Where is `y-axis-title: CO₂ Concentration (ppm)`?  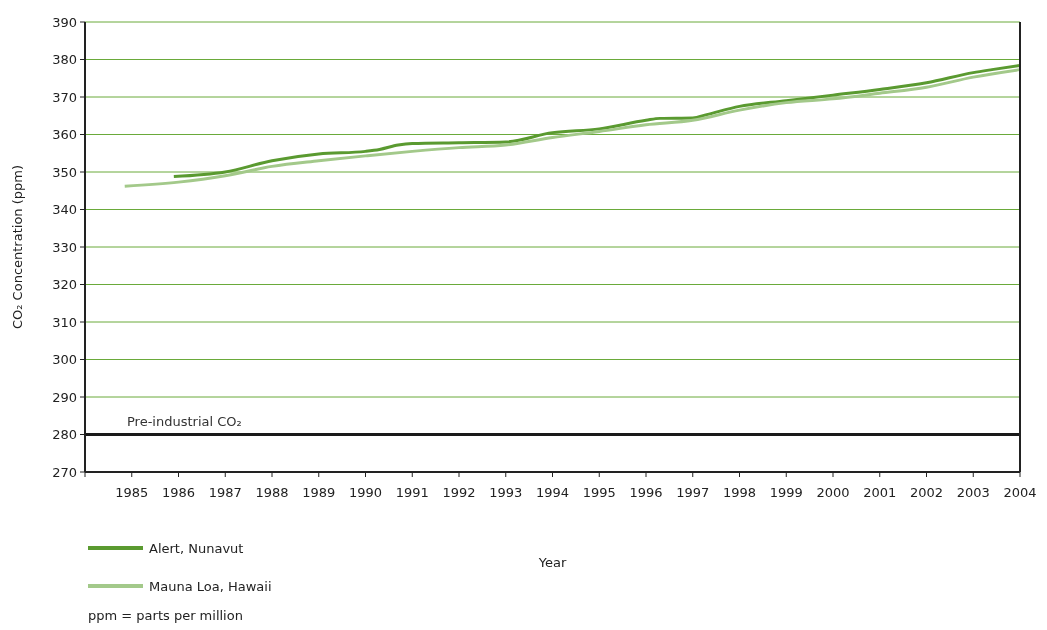
y-axis-title: CO₂ Concentration (ppm) is located at coordinates (17, 247).